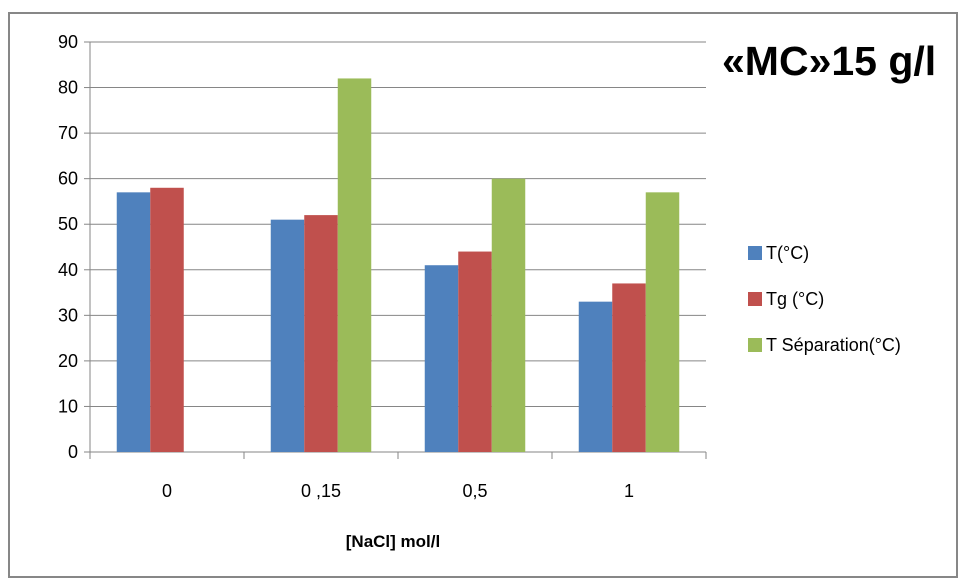 Image resolution: width=964 pixels, height=583 pixels. Describe the element at coordinates (824, 312) in the screenshot. I see `legend: T(°C) Tg (°C) T Séparation(°C)` at that location.